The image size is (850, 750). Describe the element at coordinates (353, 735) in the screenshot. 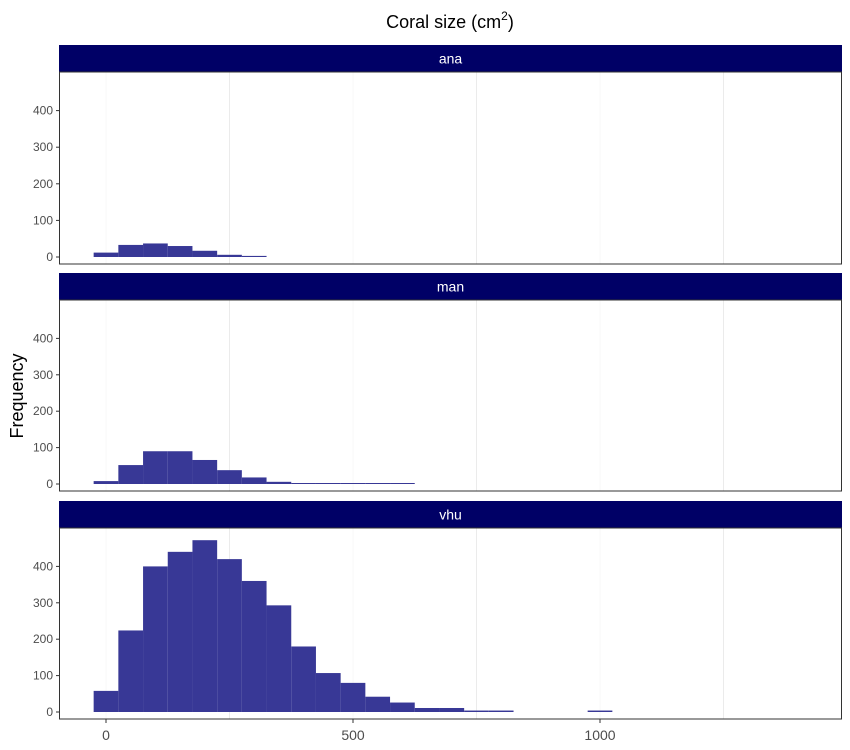

I see `x-tick-label: 500` at that location.